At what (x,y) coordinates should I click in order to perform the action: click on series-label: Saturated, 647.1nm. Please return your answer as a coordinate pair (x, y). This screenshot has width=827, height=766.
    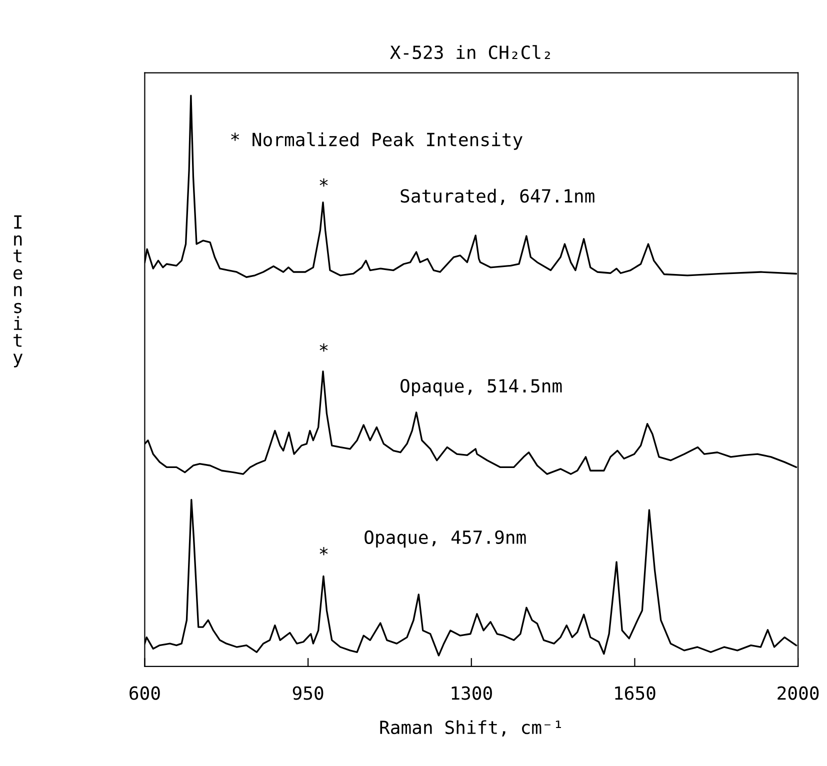
    Looking at the image, I should click on (497, 196).